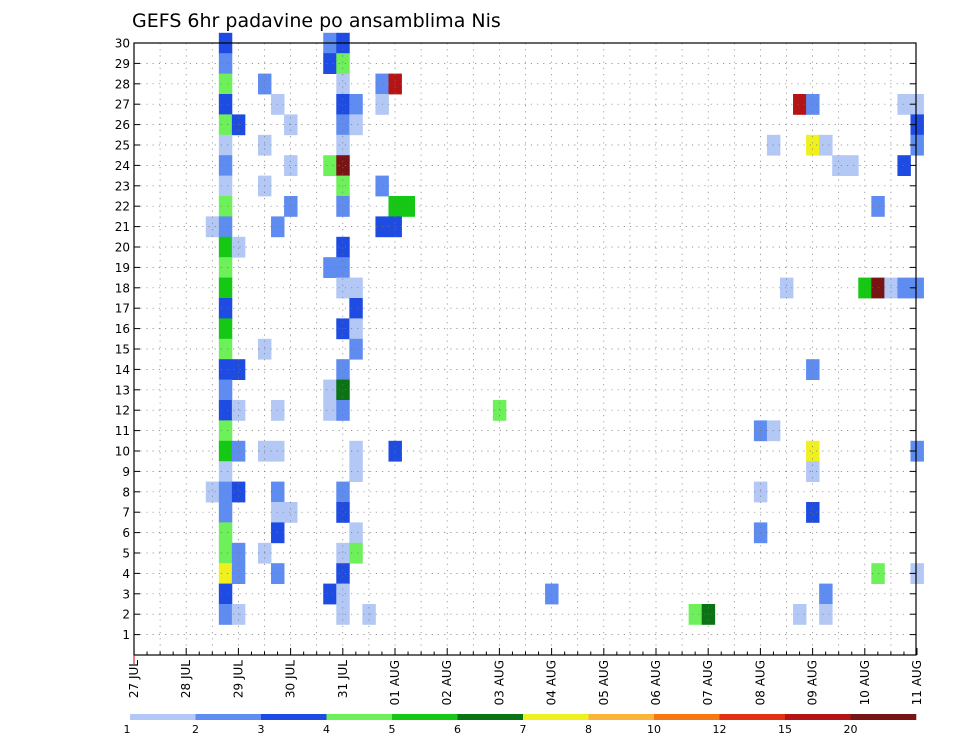 The width and height of the screenshot is (960, 742). I want to click on y-tick-label: 5, so click(126, 554).